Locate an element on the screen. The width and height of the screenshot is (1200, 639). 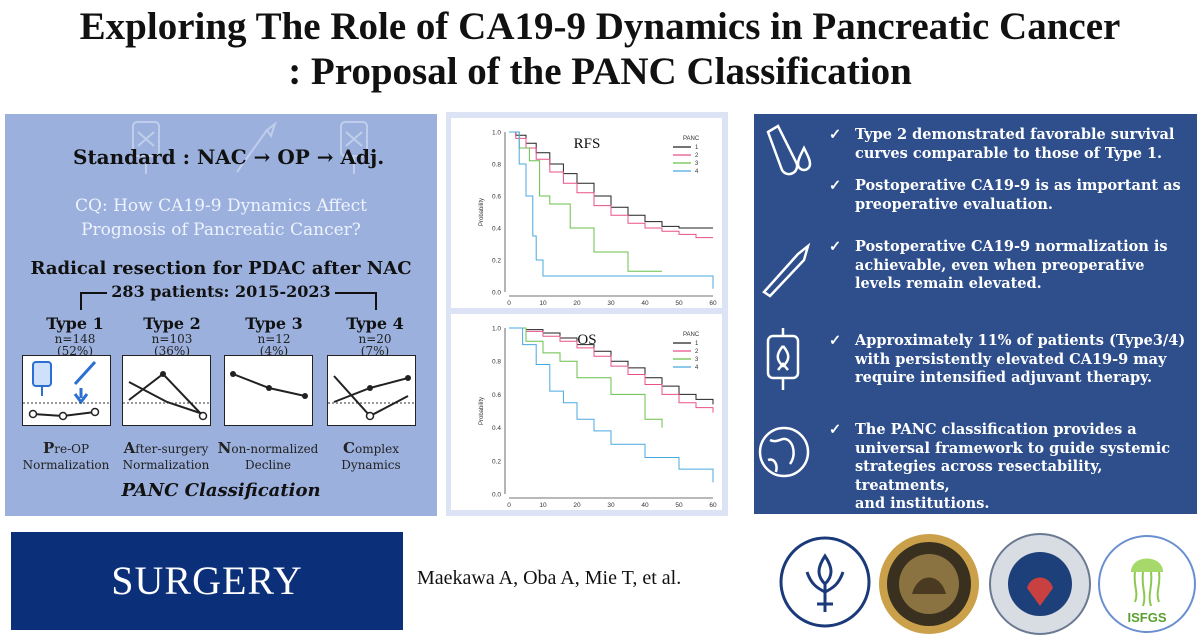
type-pct: (36%) is located at coordinates (172, 351).